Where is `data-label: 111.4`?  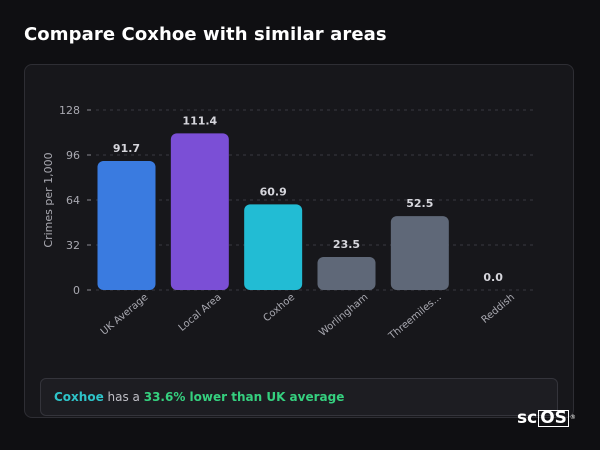 data-label: 111.4 is located at coordinates (199, 120).